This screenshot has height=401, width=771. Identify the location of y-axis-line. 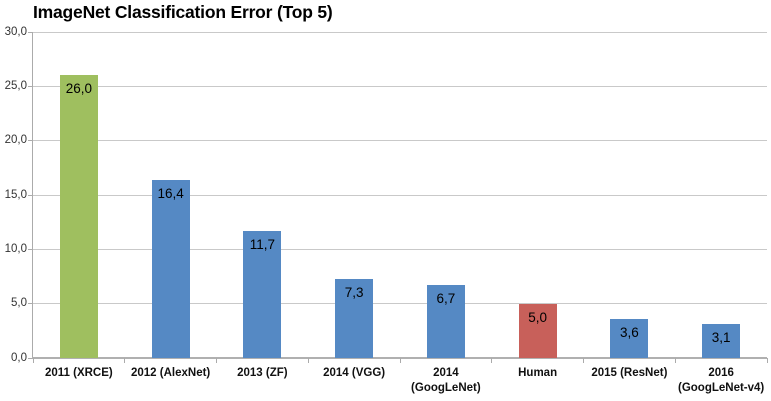
(32, 195).